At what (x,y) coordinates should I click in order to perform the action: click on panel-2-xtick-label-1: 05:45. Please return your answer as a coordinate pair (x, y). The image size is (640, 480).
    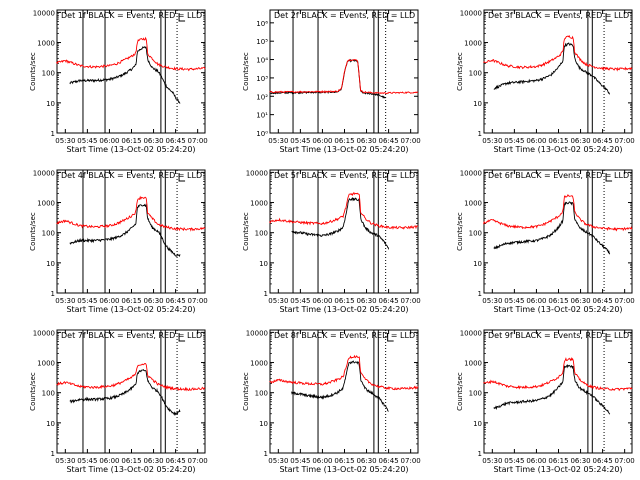
    Looking at the image, I should click on (300, 141).